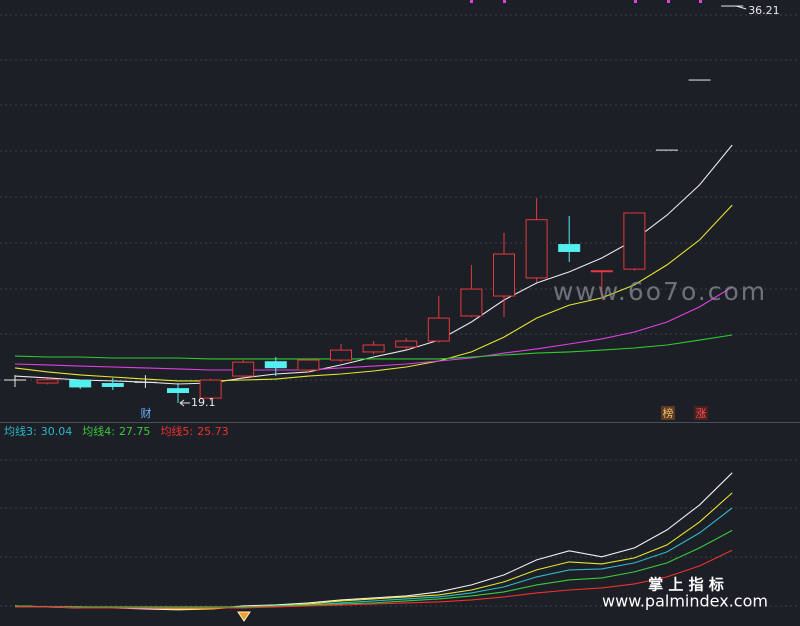 The height and width of the screenshot is (626, 800). What do you see at coordinates (764, 10) in the screenshot?
I see `high-label: 36.21` at bounding box center [764, 10].